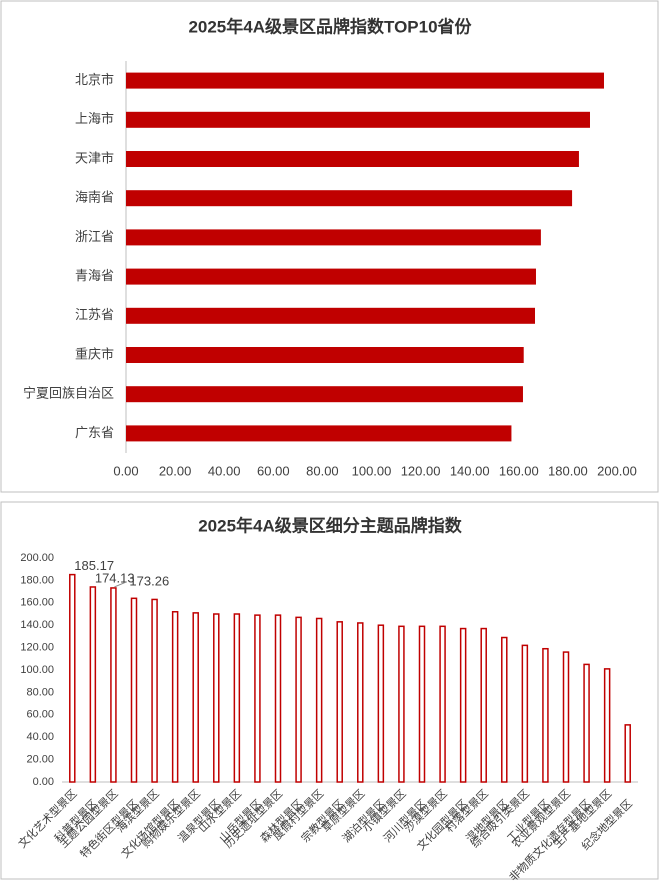  I want to click on y-tick-label: 重庆市, so click(94, 353).